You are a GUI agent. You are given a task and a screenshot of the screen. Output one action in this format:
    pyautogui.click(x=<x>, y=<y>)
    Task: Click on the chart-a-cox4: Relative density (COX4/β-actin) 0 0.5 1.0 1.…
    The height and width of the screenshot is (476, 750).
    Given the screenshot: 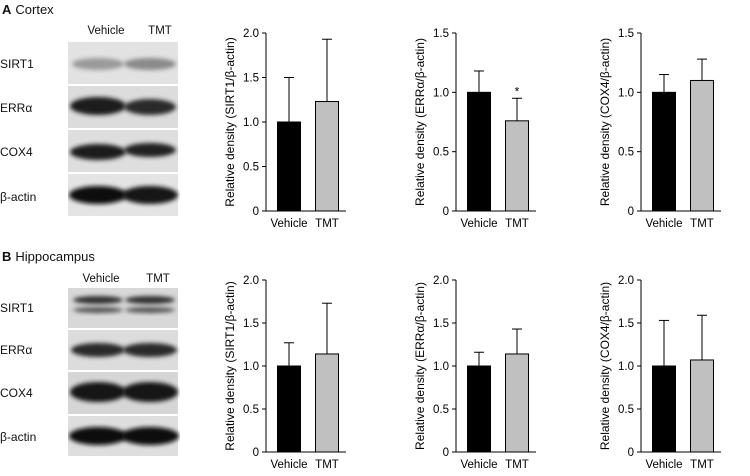 What is the action you would take?
    pyautogui.click(x=659, y=129)
    